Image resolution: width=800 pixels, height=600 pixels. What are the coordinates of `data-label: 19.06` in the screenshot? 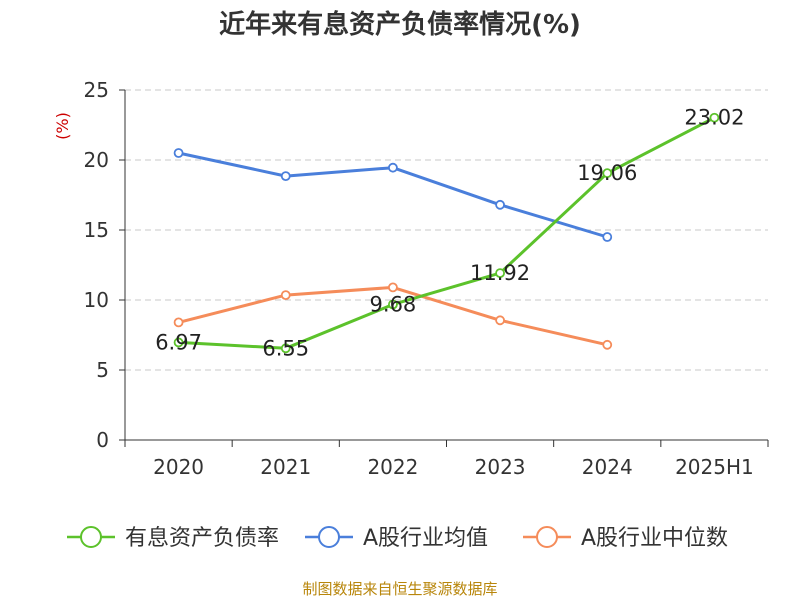 It's located at (607, 173).